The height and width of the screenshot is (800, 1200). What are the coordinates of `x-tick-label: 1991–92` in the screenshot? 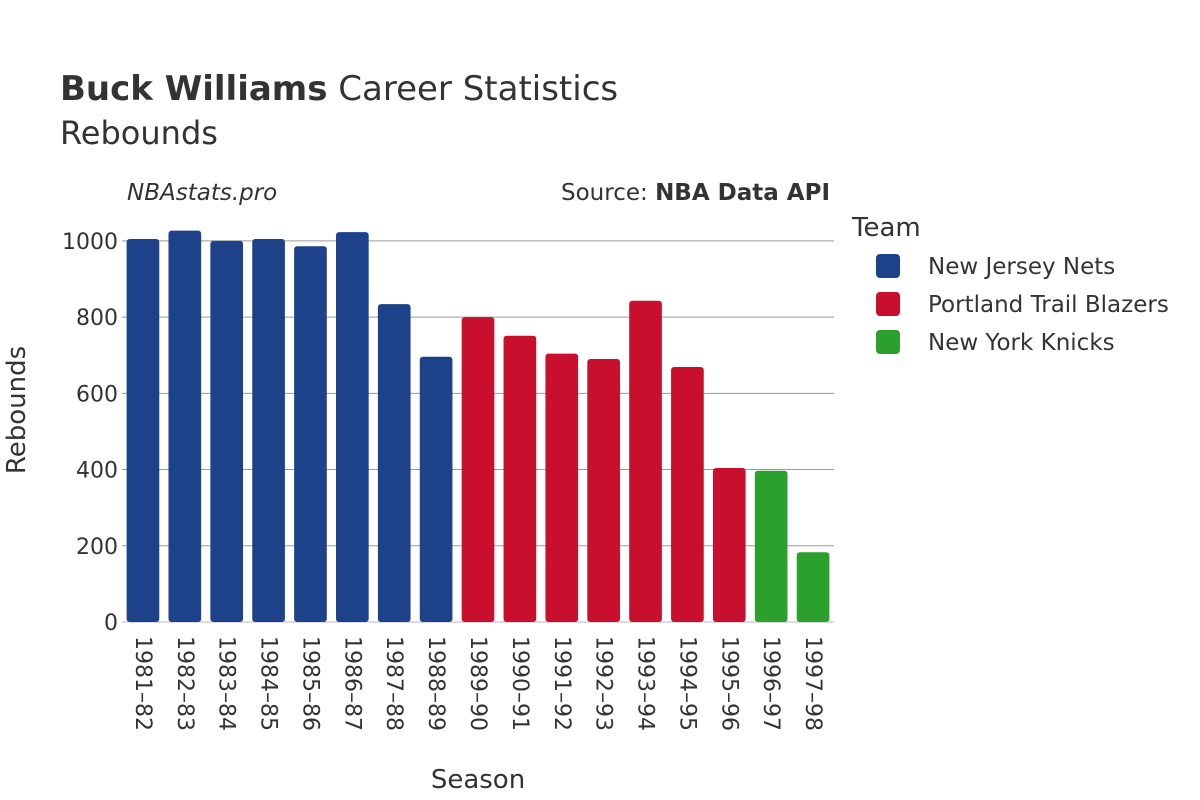 It's located at (561, 683).